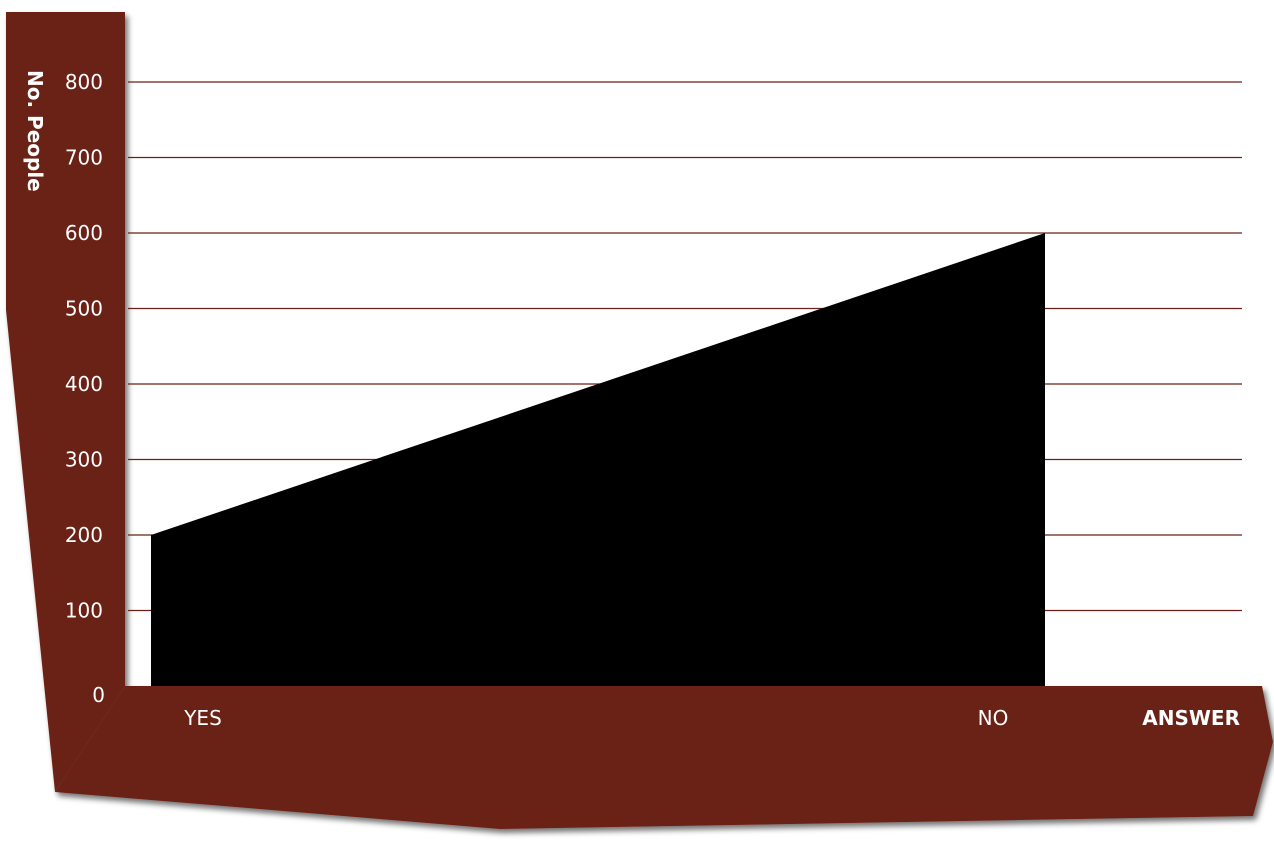 Image resolution: width=1274 pixels, height=861 pixels. Describe the element at coordinates (993, 718) in the screenshot. I see `x-category-label: NO` at that location.